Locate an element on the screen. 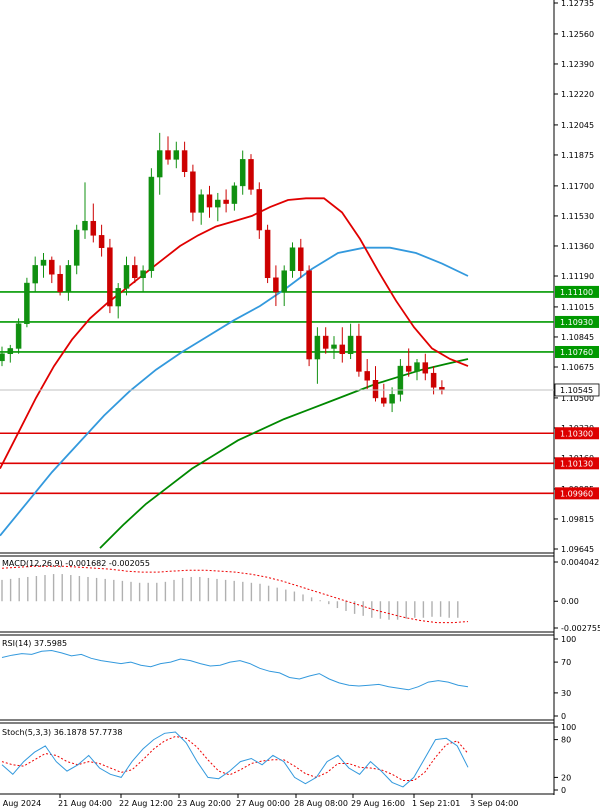 The image size is (600, 811). rsi-tick-label: 30 is located at coordinates (566, 693).